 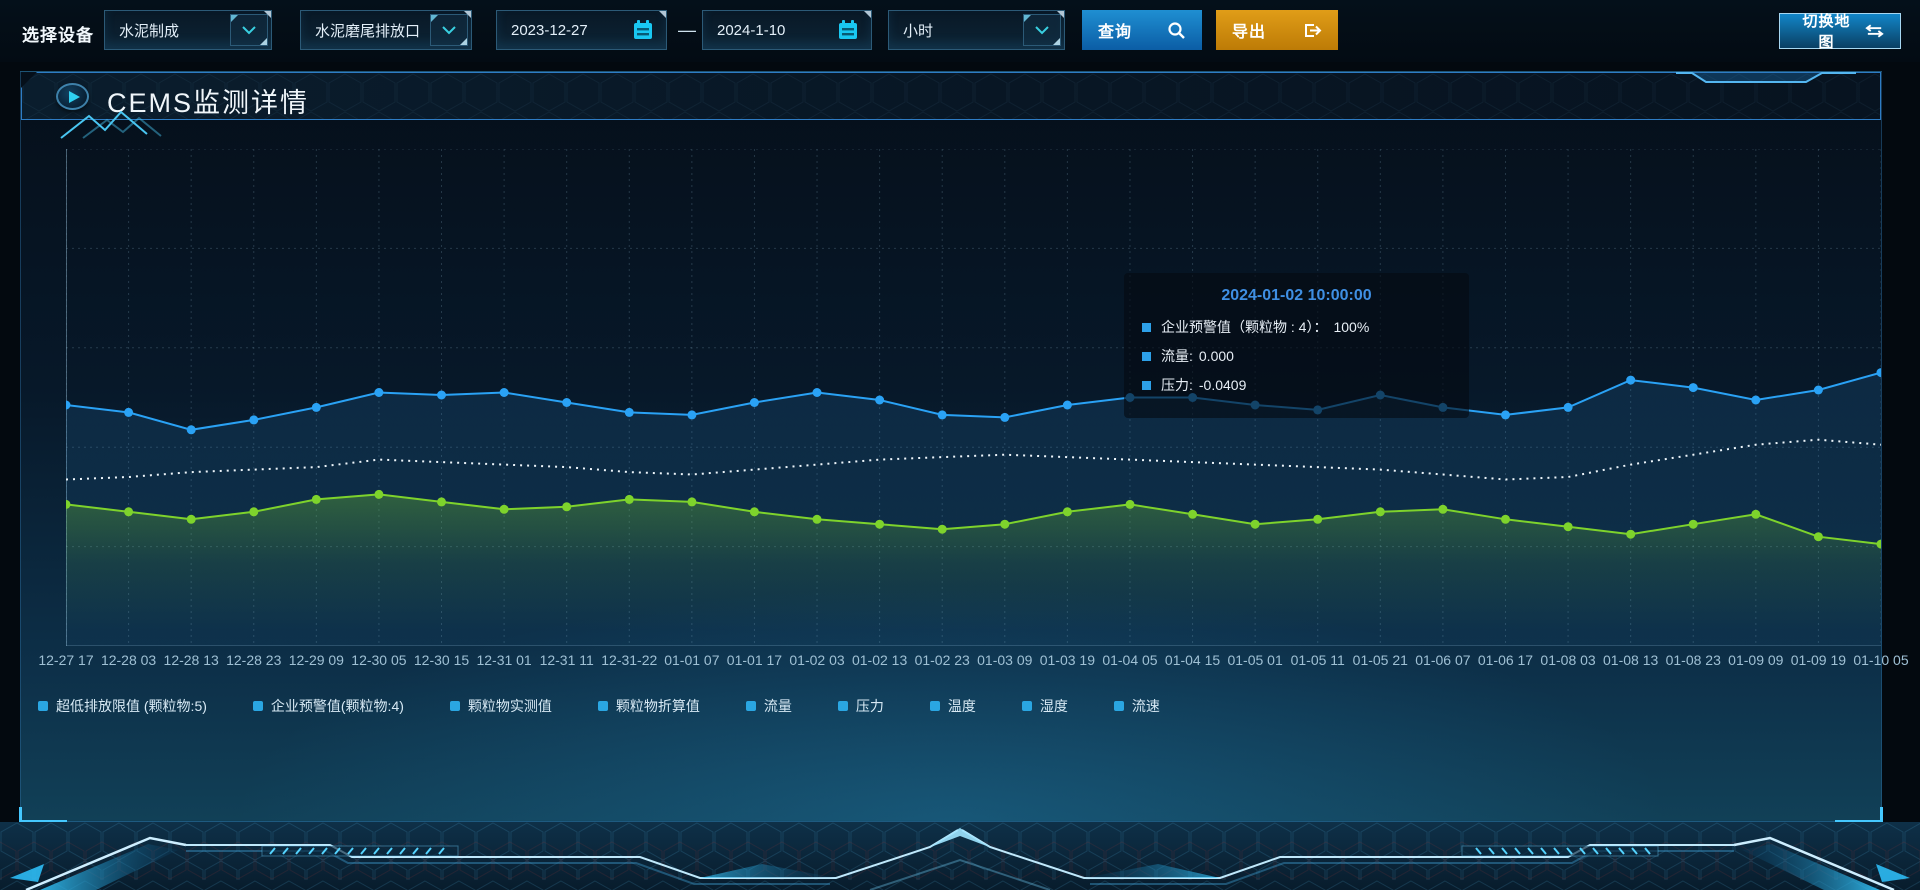 I want to click on x-axis-tick-label: 01-08 13, so click(x=1631, y=660).